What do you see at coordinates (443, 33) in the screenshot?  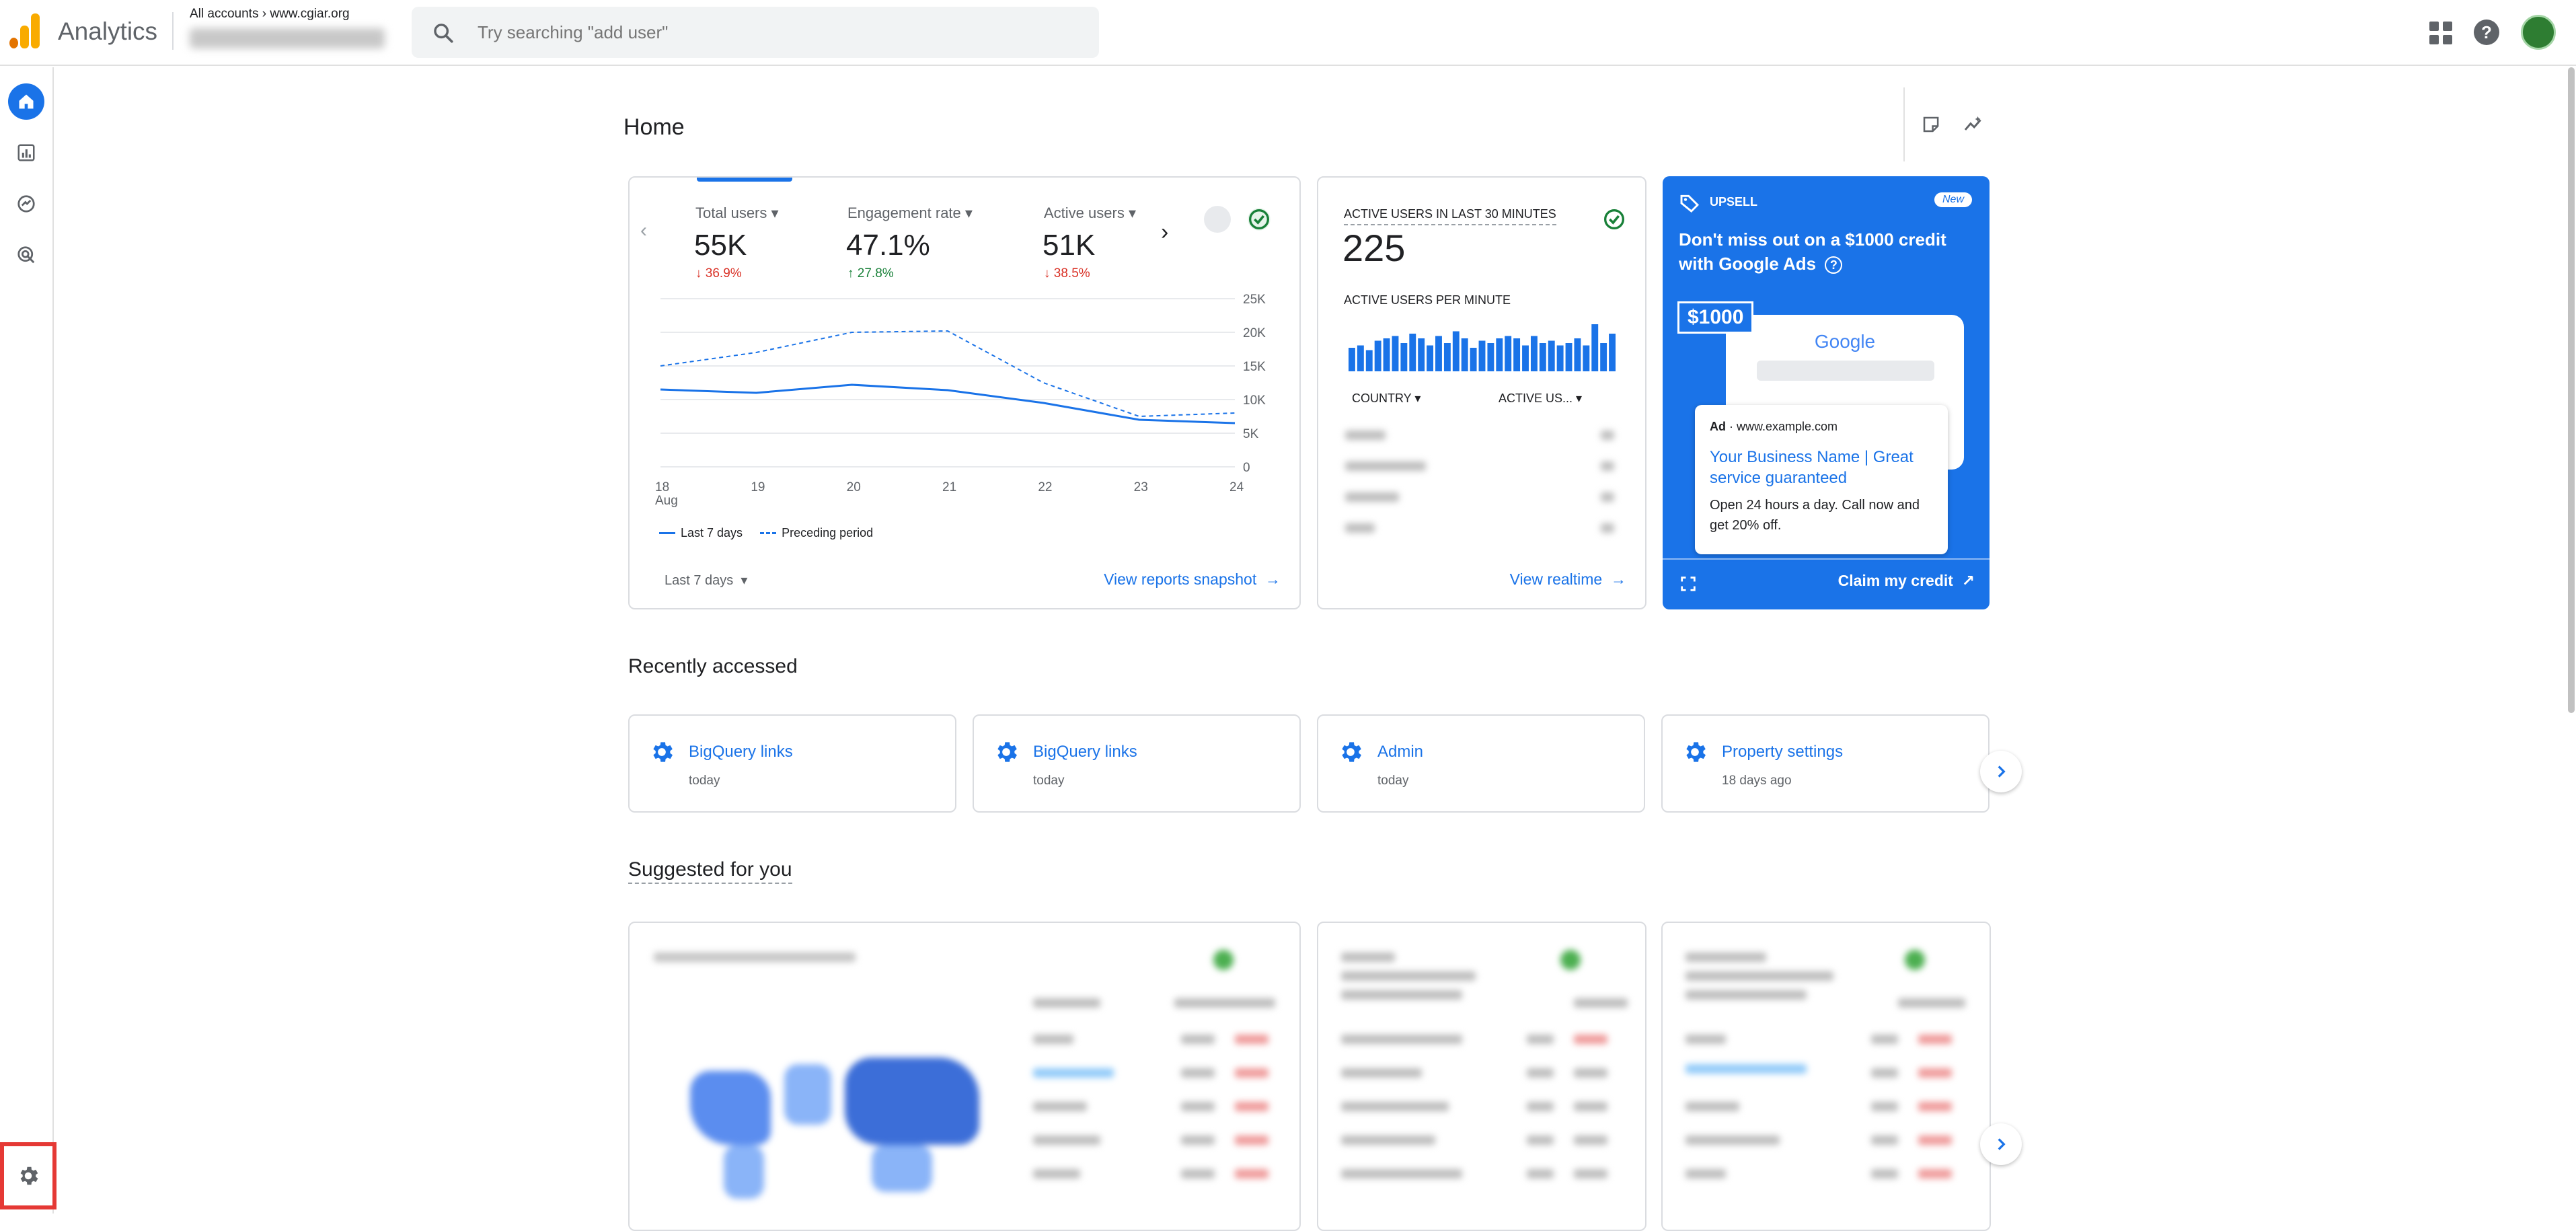 I see `search-icon` at bounding box center [443, 33].